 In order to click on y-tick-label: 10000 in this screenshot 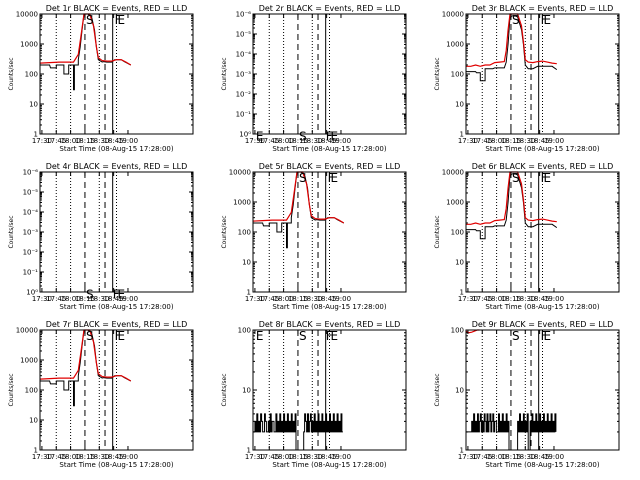, I will do `click(27, 15)`.